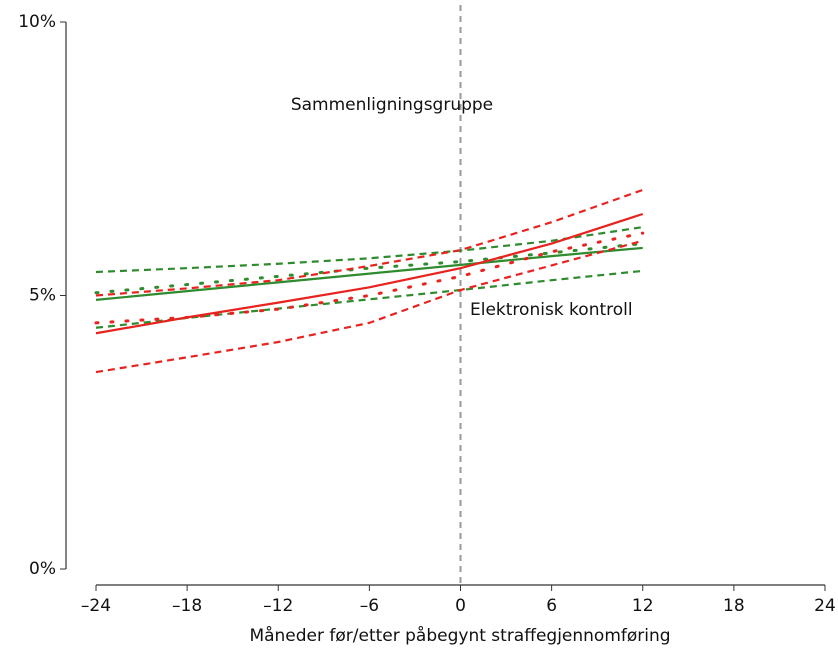 The height and width of the screenshot is (654, 838). What do you see at coordinates (392, 105) in the screenshot?
I see `annotation: Sammenligningsgruppe` at bounding box center [392, 105].